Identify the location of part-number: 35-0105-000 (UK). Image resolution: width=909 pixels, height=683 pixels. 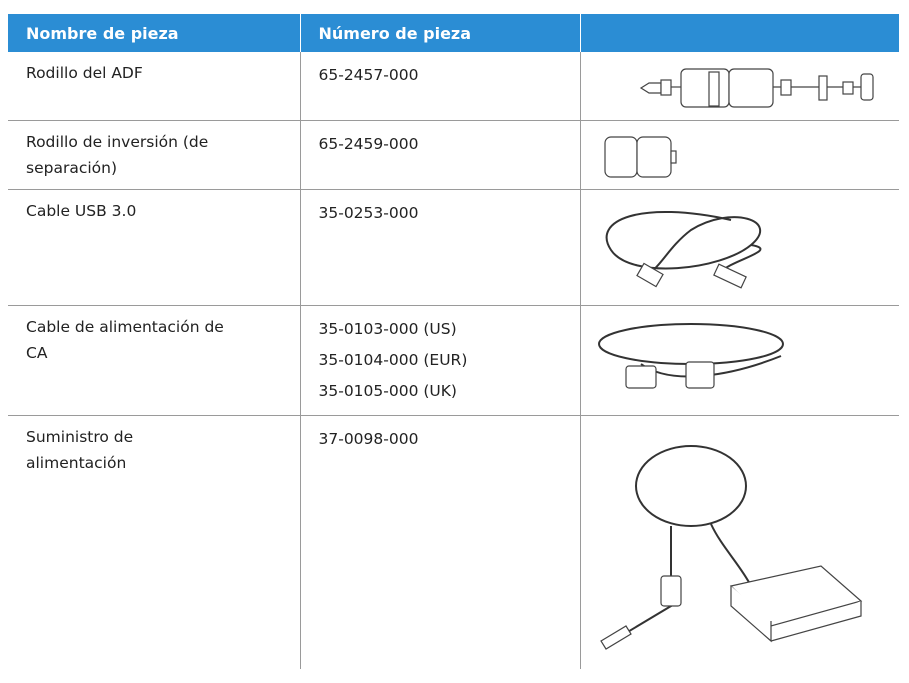
(387, 390).